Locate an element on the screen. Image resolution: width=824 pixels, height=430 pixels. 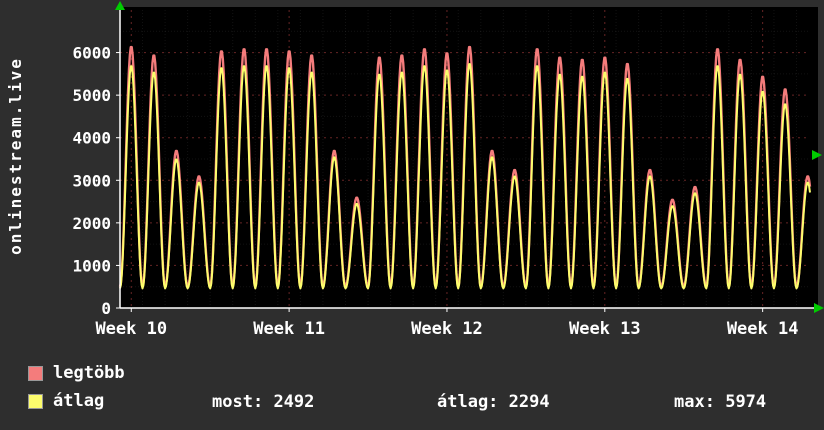
stat-max: max: 5974 is located at coordinates (720, 402).